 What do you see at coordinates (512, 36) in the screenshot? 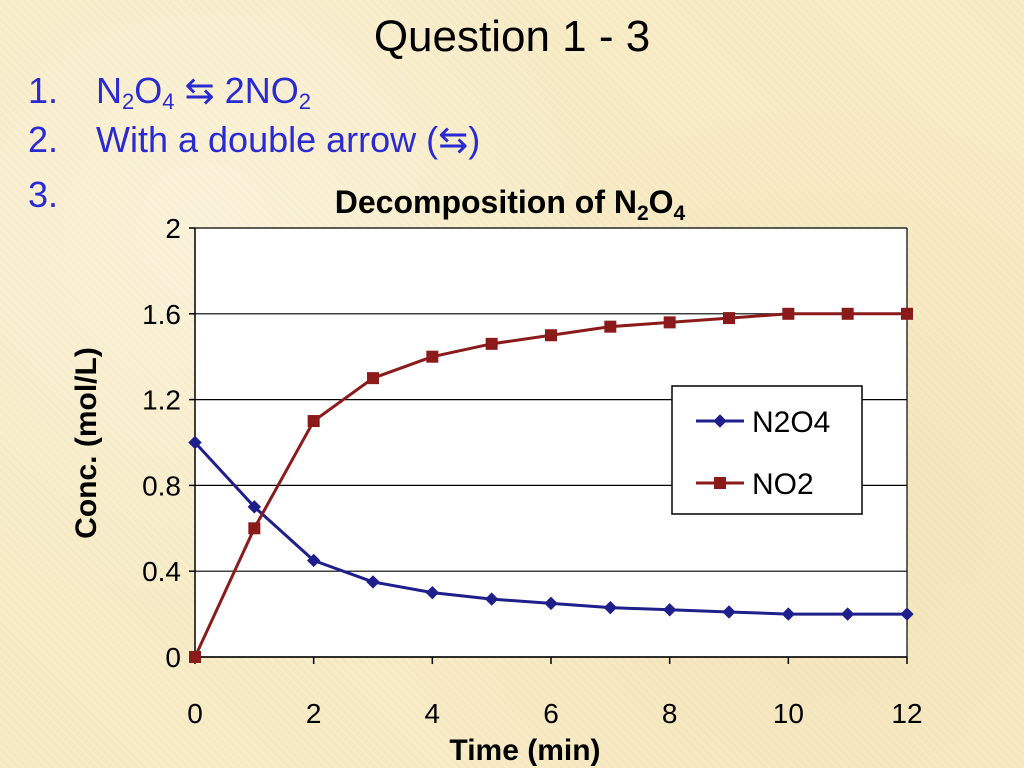
I see `slide-title: Question 1 - 3` at bounding box center [512, 36].